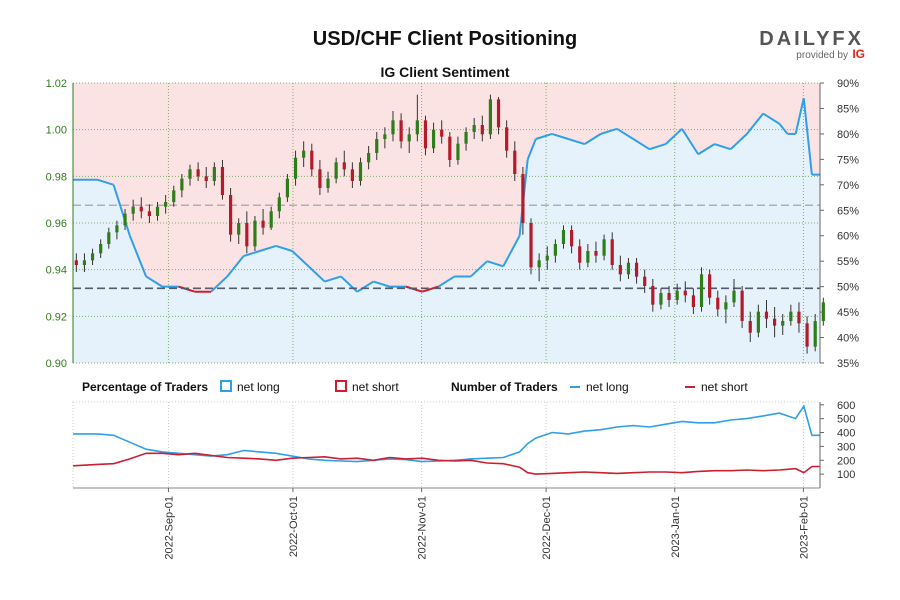 The height and width of the screenshot is (600, 900). What do you see at coordinates (846, 434) in the screenshot?
I see `count-tick-label: 400` at bounding box center [846, 434].